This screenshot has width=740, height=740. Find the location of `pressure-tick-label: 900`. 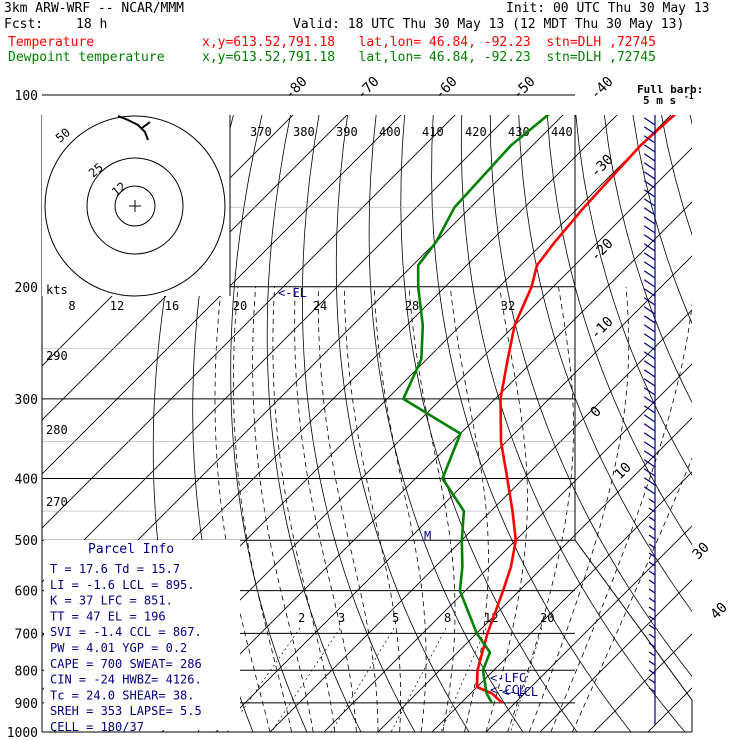

pressure-tick-label: 900 is located at coordinates (26, 704).